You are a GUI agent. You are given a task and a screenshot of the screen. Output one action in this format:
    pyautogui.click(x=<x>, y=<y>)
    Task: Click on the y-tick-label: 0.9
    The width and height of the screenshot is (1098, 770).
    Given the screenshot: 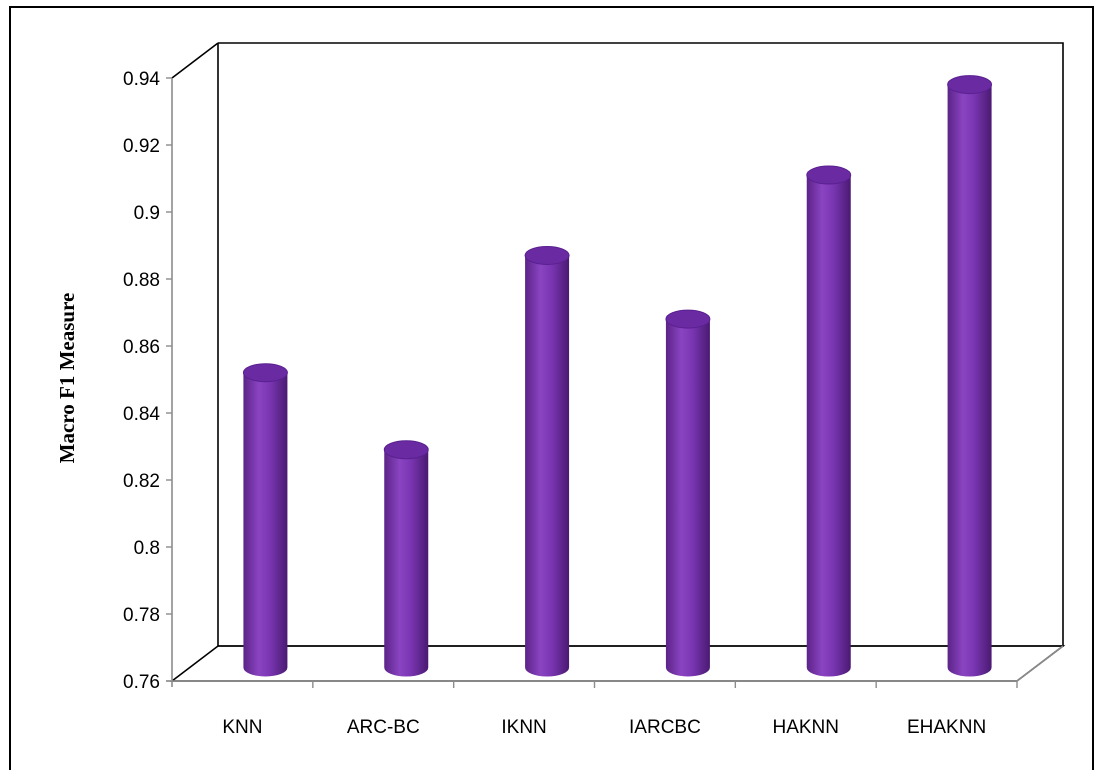 What is the action you would take?
    pyautogui.click(x=147, y=213)
    